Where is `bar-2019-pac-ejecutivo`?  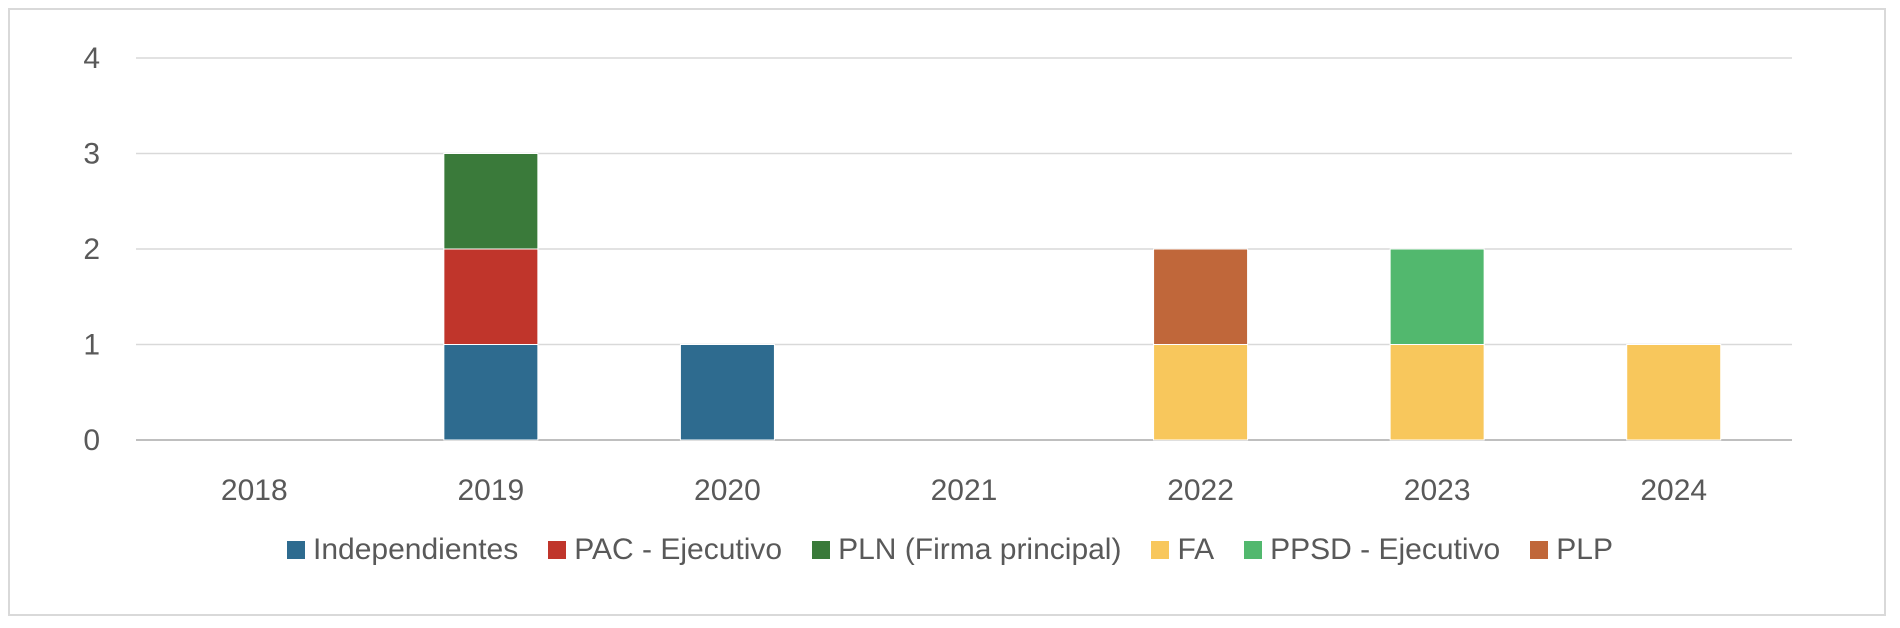 bar-2019-pac-ejecutivo is located at coordinates (491, 296).